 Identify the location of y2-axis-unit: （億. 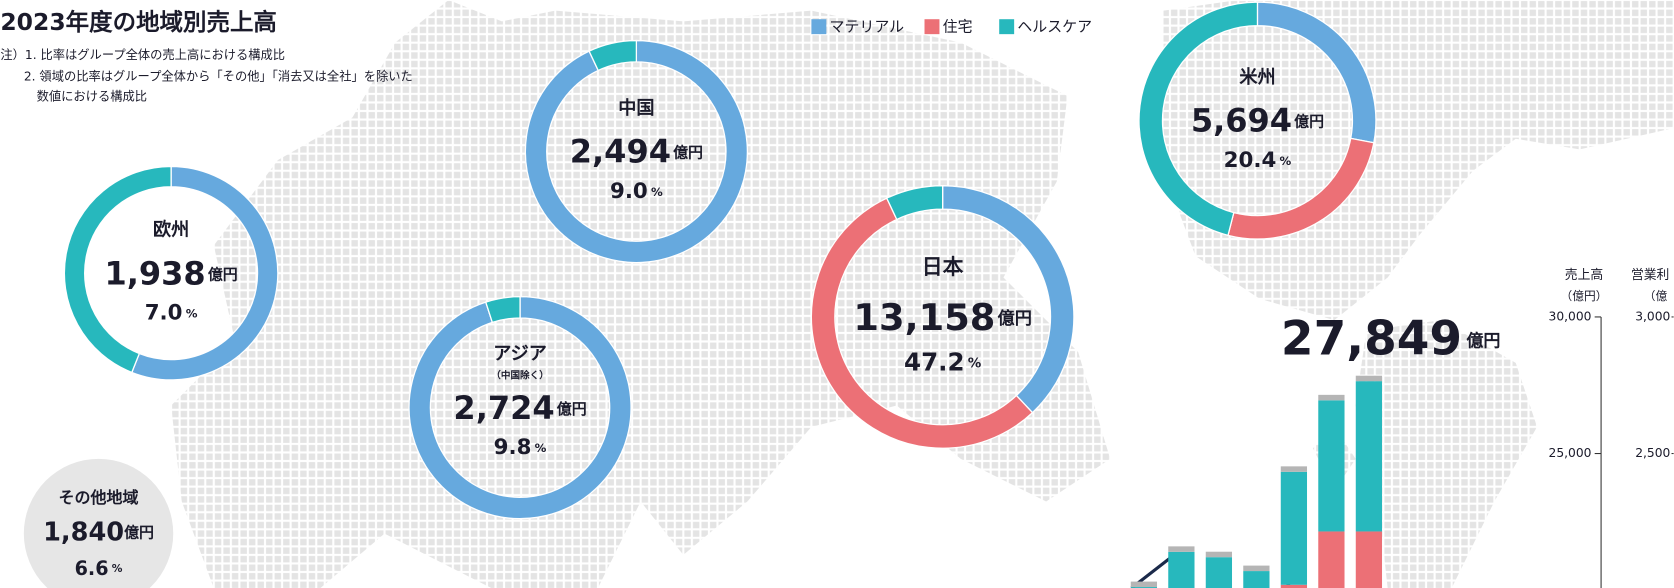
(1656, 296).